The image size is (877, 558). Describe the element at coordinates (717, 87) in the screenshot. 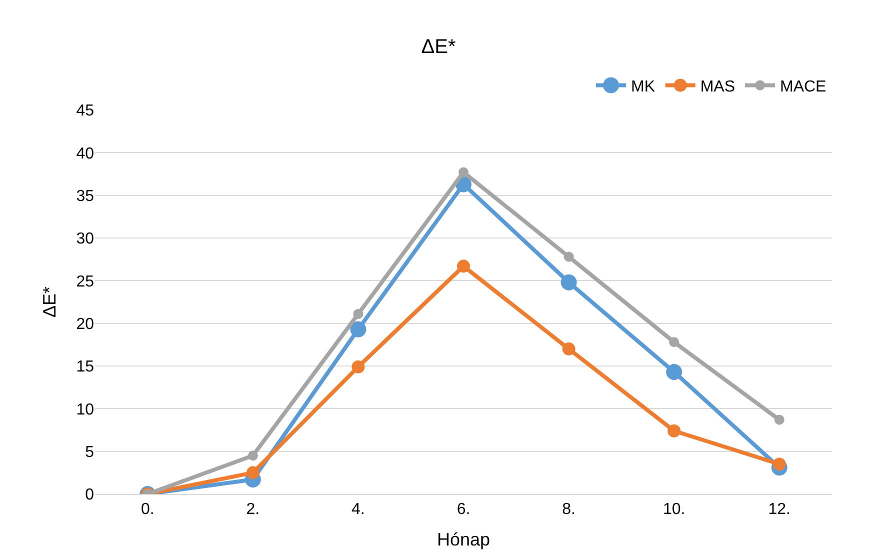

I see `legend-label: MAS` at that location.